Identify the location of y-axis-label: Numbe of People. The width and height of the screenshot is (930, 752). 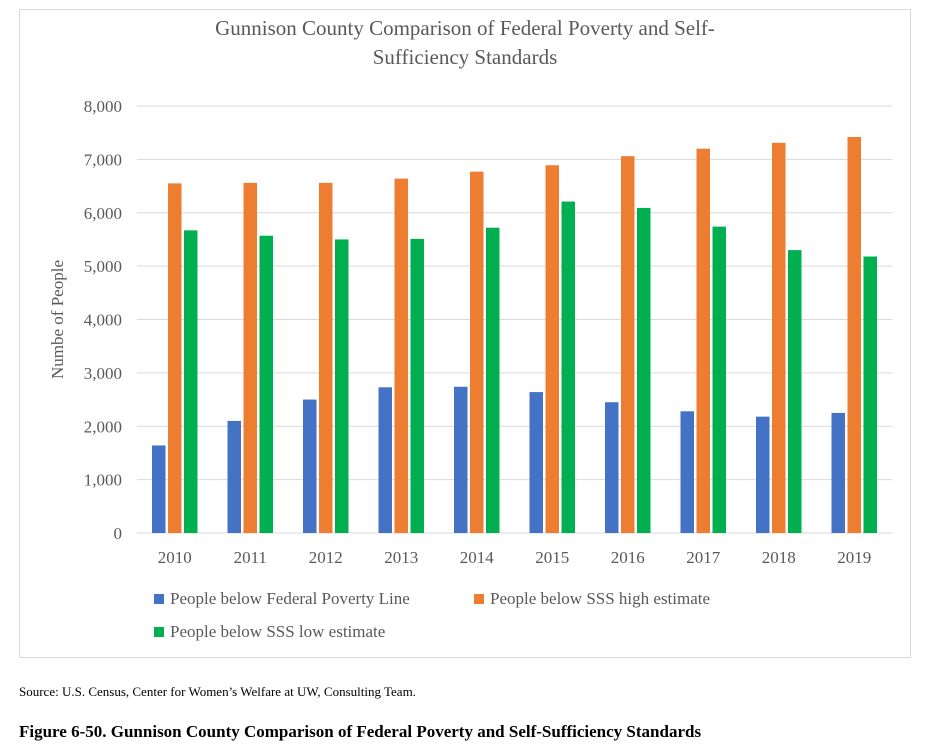
(57, 319).